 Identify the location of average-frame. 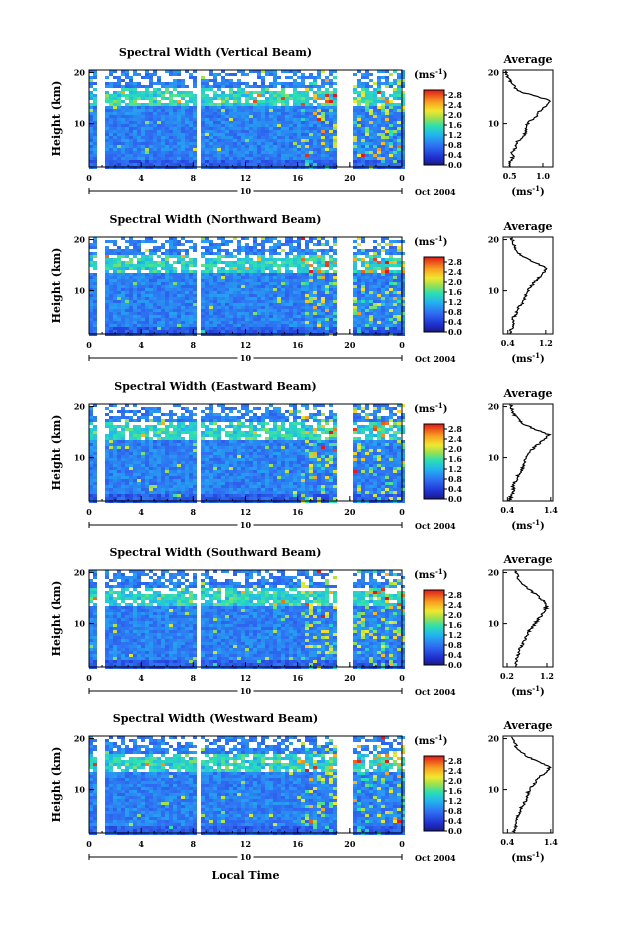
(528, 118).